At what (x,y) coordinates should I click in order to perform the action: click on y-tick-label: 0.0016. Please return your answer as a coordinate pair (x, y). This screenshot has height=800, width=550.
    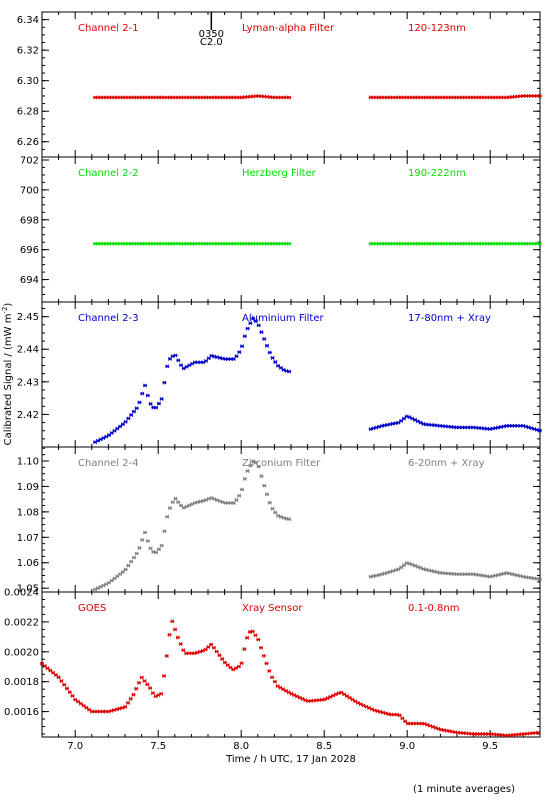
    Looking at the image, I should click on (21, 712).